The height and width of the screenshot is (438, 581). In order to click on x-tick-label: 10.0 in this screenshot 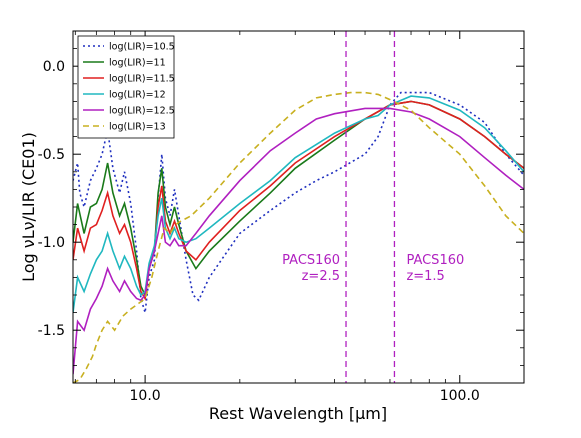, I will do `click(145, 396)`.